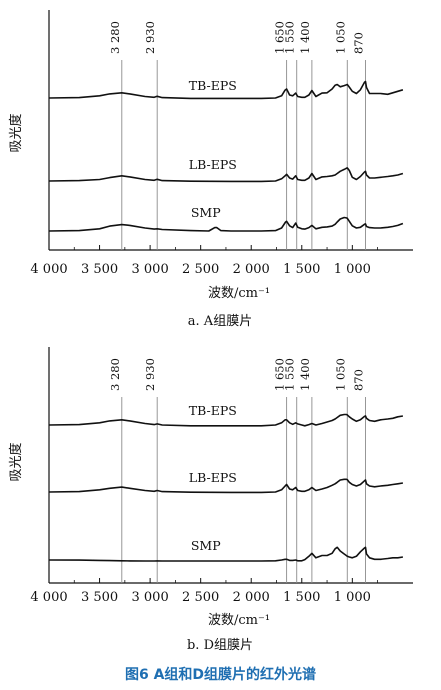 The width and height of the screenshot is (441, 690). I want to click on figure-caption: 图6 A组和D组膜片的红外光谱, so click(220, 675).